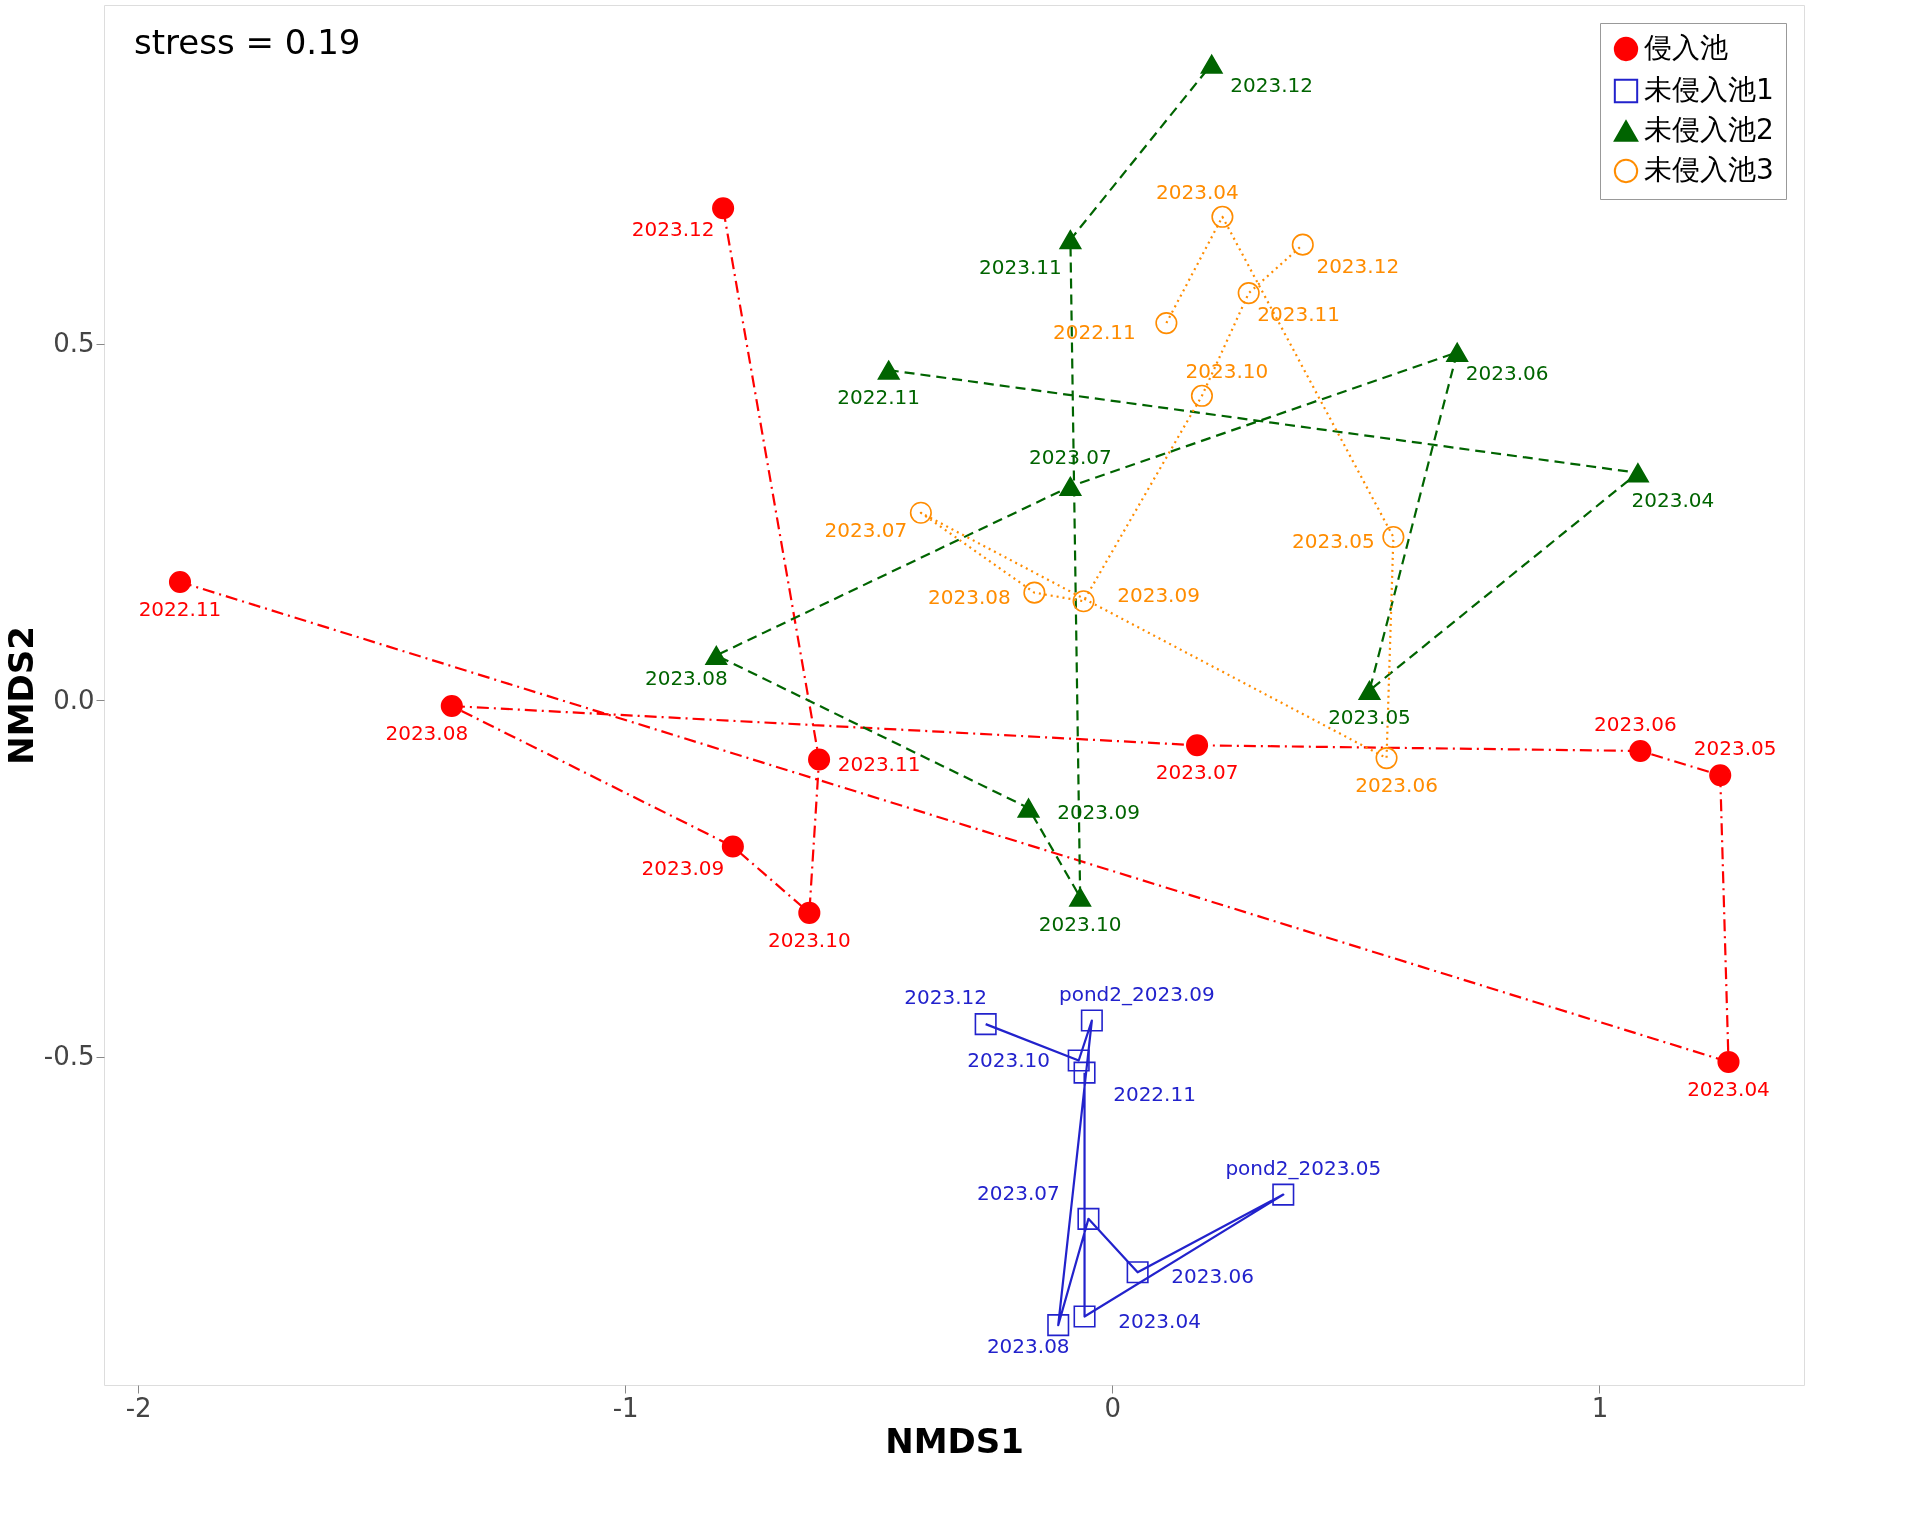  I want to click on x-tick-label: 0, so click(1113, 1407).